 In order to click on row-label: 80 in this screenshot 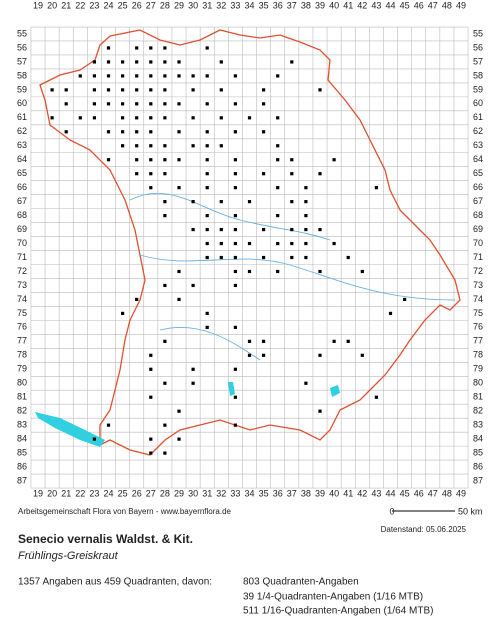, I will do `click(478, 383)`.